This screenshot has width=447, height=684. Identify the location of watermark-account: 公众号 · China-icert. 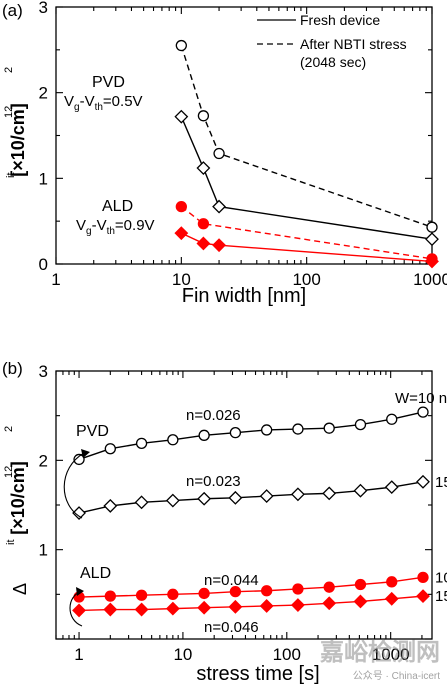
(396, 676).